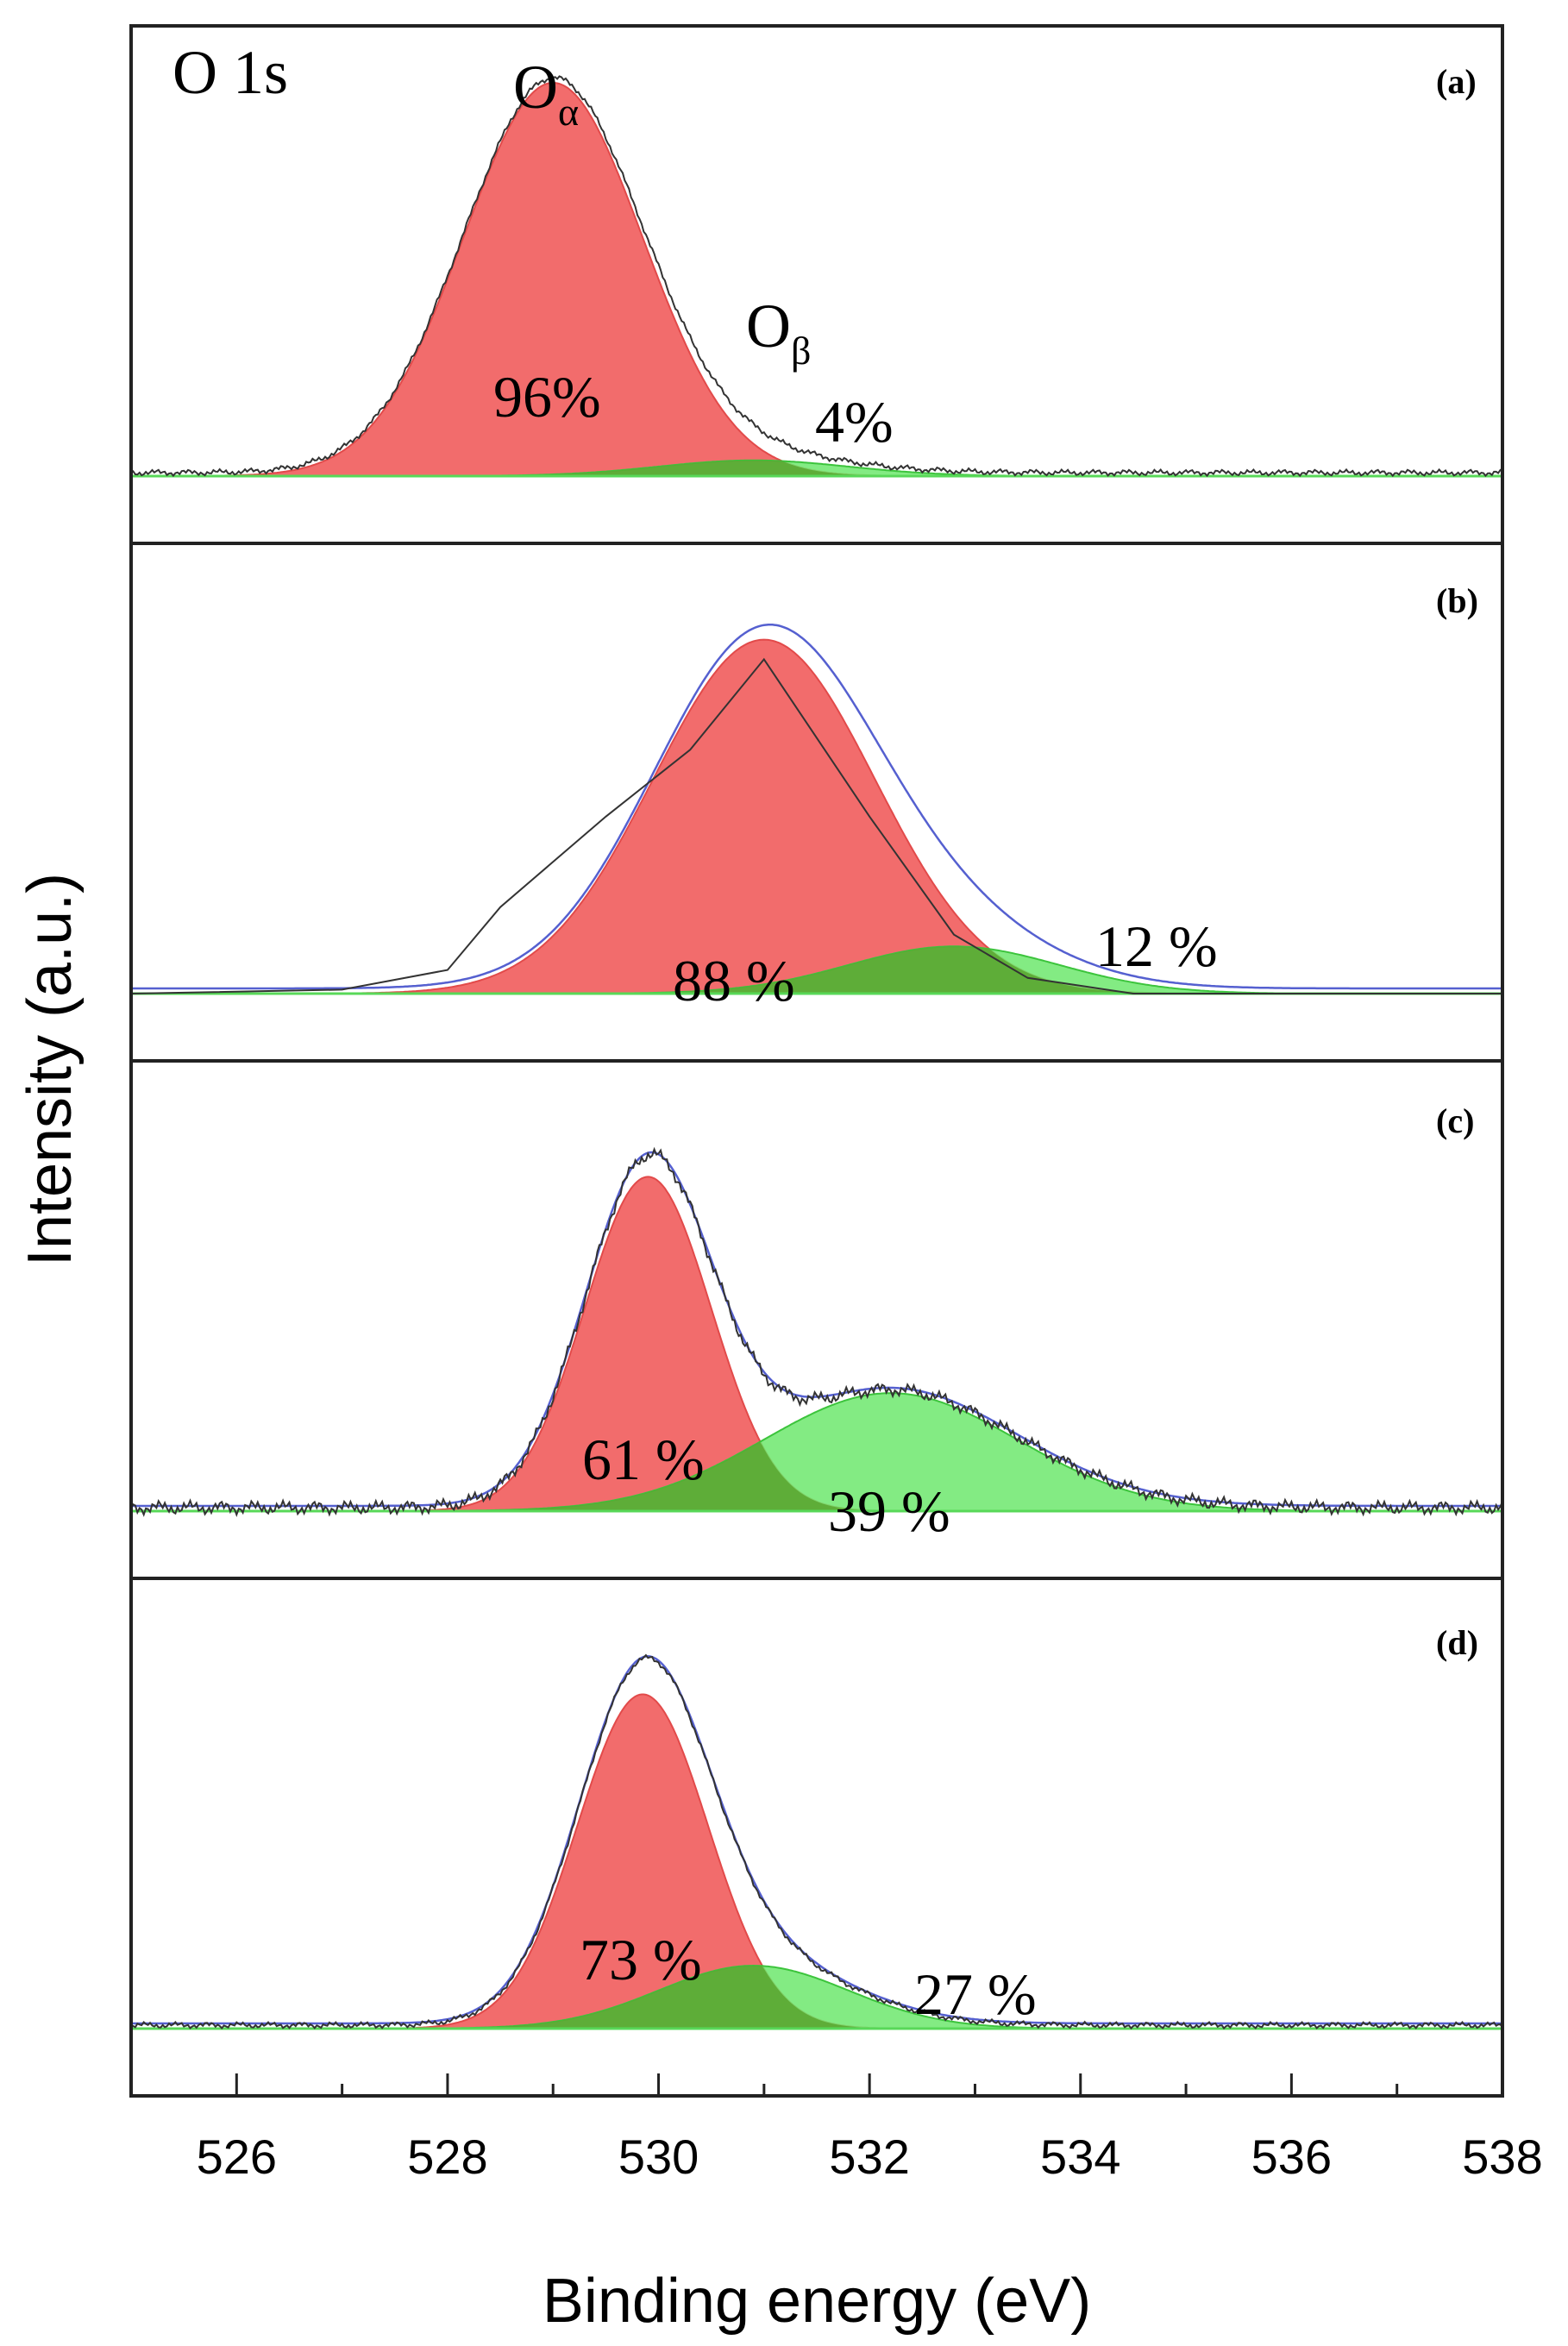 This screenshot has width=1568, height=2346. Describe the element at coordinates (975, 1994) in the screenshot. I see `panel-d-beta-percent: 27 %` at that location.